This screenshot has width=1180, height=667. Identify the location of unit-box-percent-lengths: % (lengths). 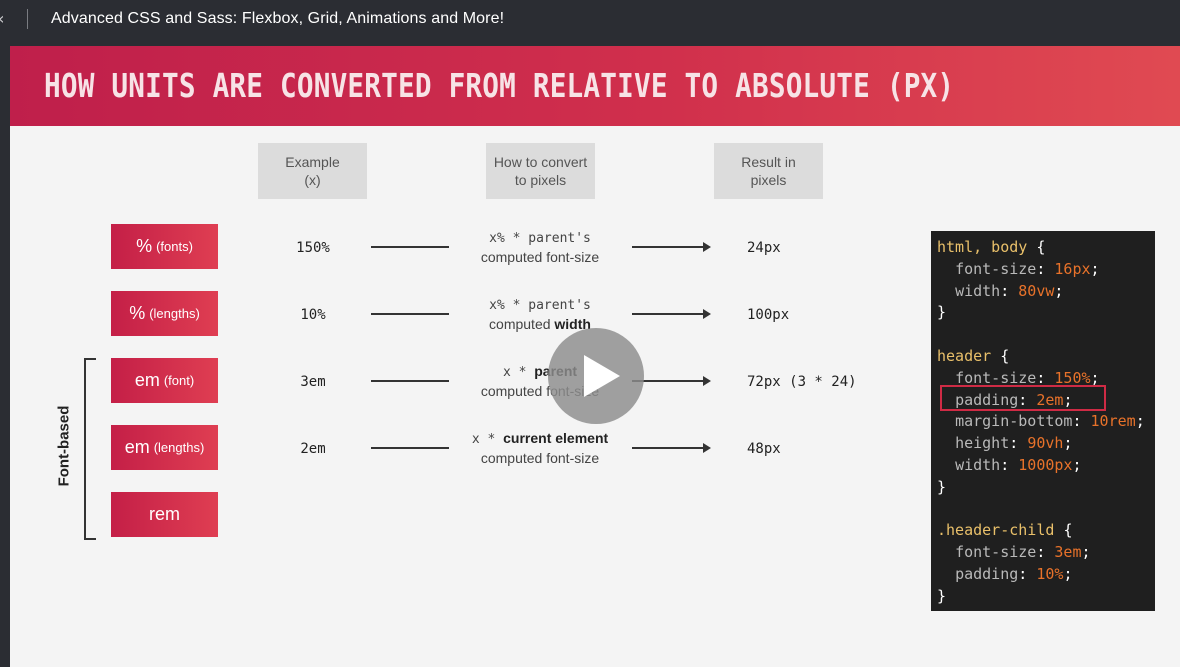
(164, 313).